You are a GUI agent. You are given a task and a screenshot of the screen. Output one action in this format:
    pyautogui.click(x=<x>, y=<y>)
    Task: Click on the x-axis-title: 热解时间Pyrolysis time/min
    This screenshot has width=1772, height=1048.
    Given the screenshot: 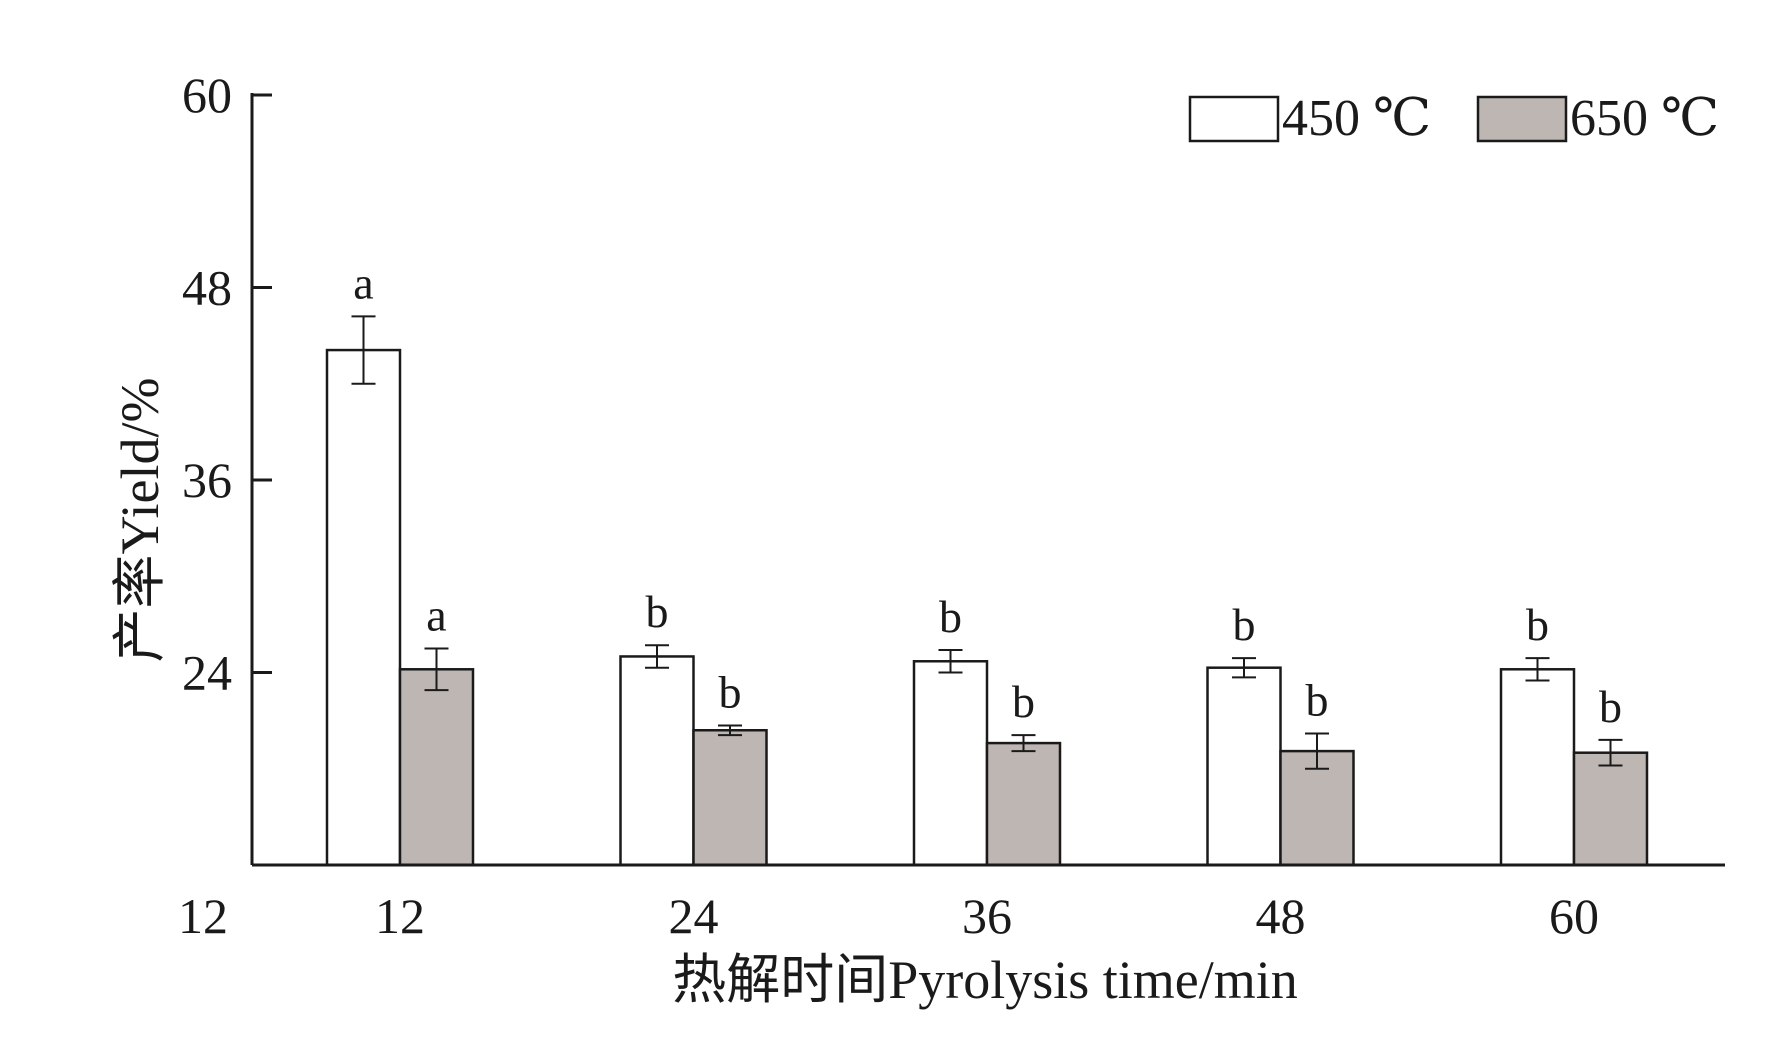 What is the action you would take?
    pyautogui.click(x=985, y=980)
    